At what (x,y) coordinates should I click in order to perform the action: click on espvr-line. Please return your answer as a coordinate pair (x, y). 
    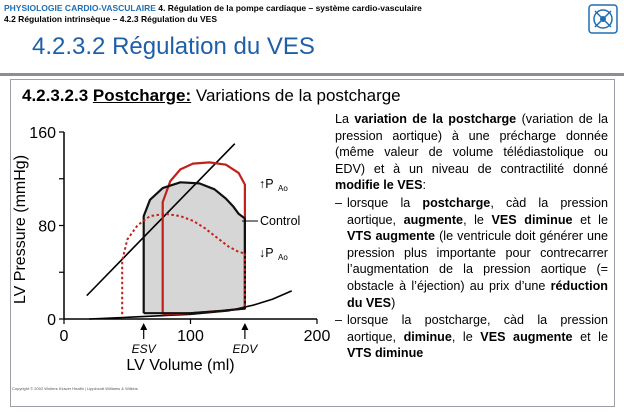
    Looking at the image, I should click on (161, 220).